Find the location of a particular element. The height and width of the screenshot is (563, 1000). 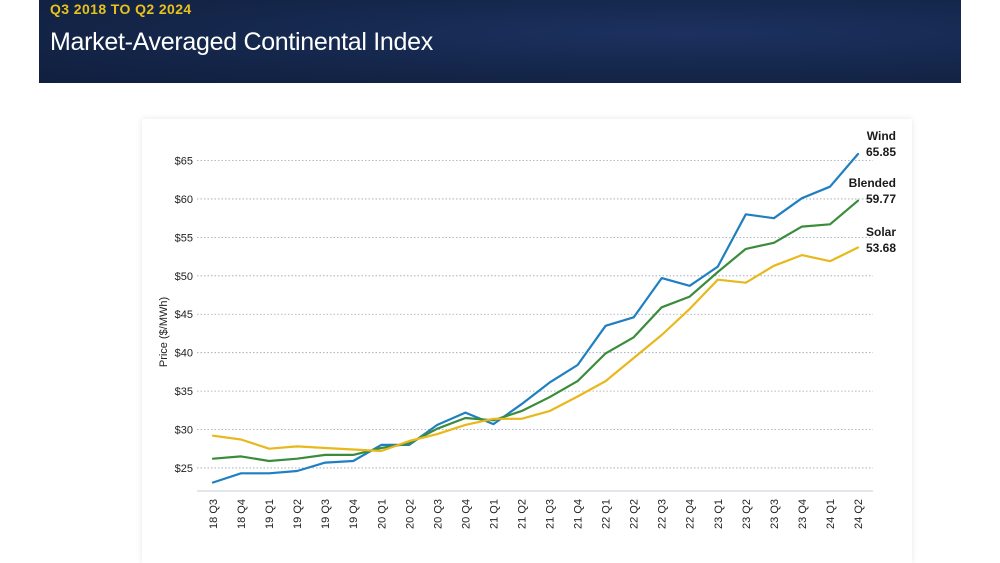

end-label-name-wind: Wind is located at coordinates (881, 136).